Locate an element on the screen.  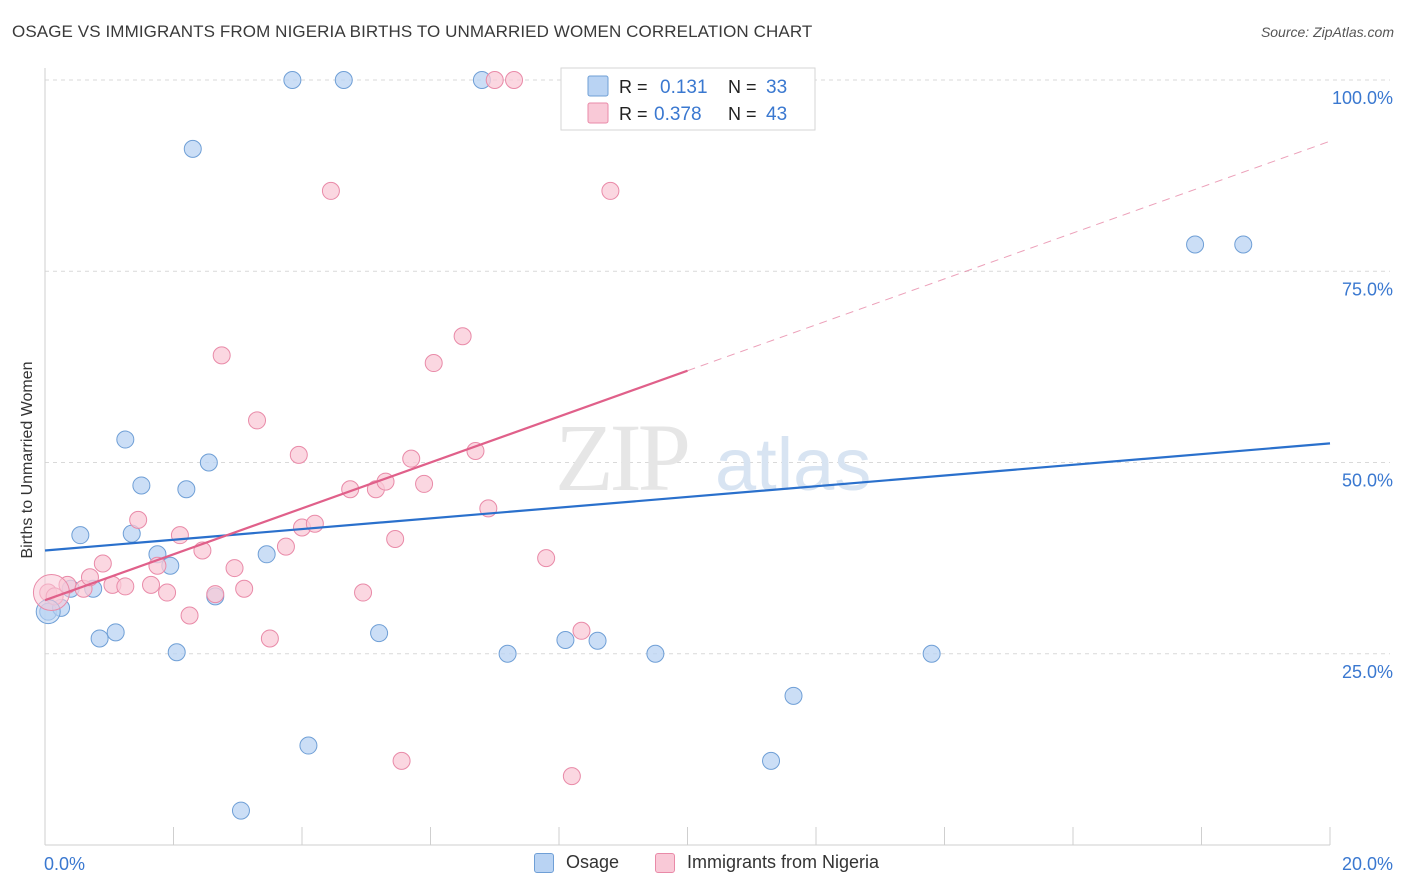
osage-r-label: R = is located at coordinates (633, 87).